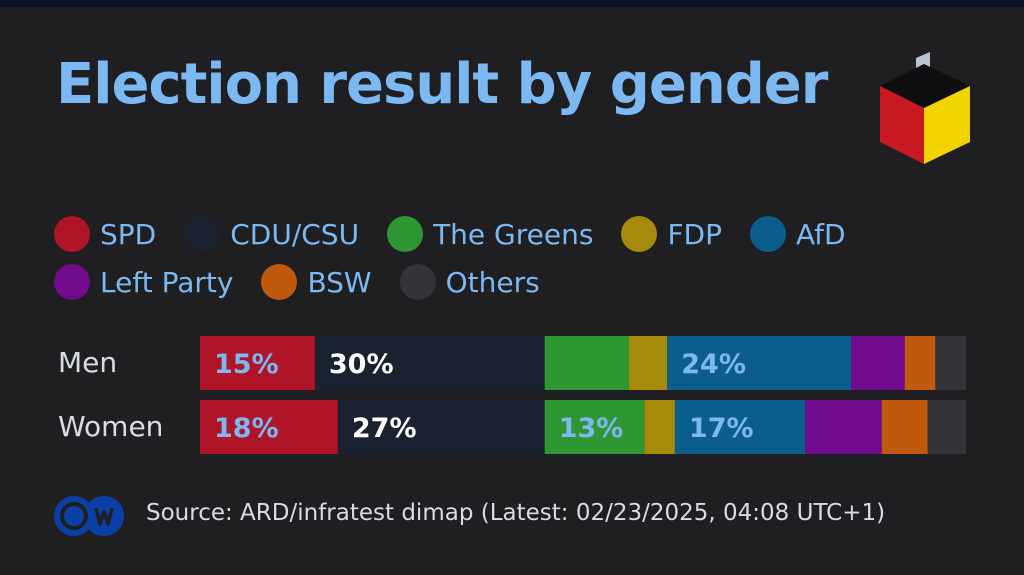  Describe the element at coordinates (513, 234) in the screenshot. I see `legend-label-greens: The Greens` at that location.